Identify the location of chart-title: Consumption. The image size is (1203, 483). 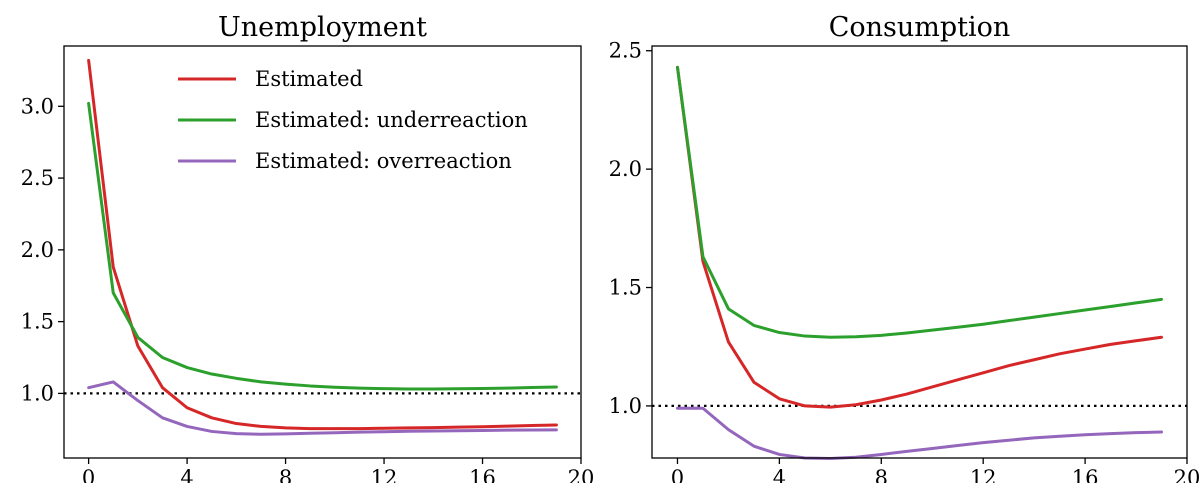
(920, 27).